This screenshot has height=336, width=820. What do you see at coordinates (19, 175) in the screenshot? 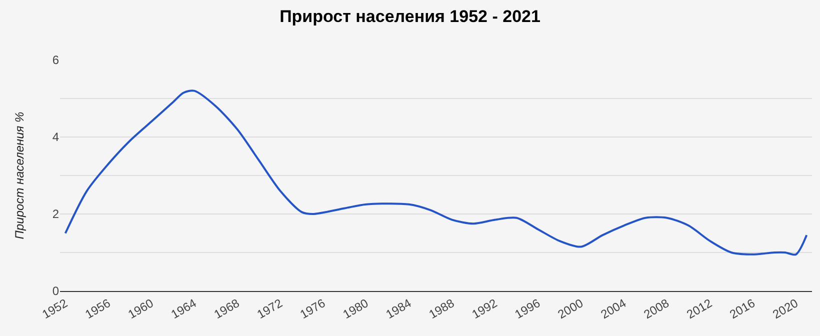
I see `y-axis-title: Прирост населения %` at bounding box center [19, 175].